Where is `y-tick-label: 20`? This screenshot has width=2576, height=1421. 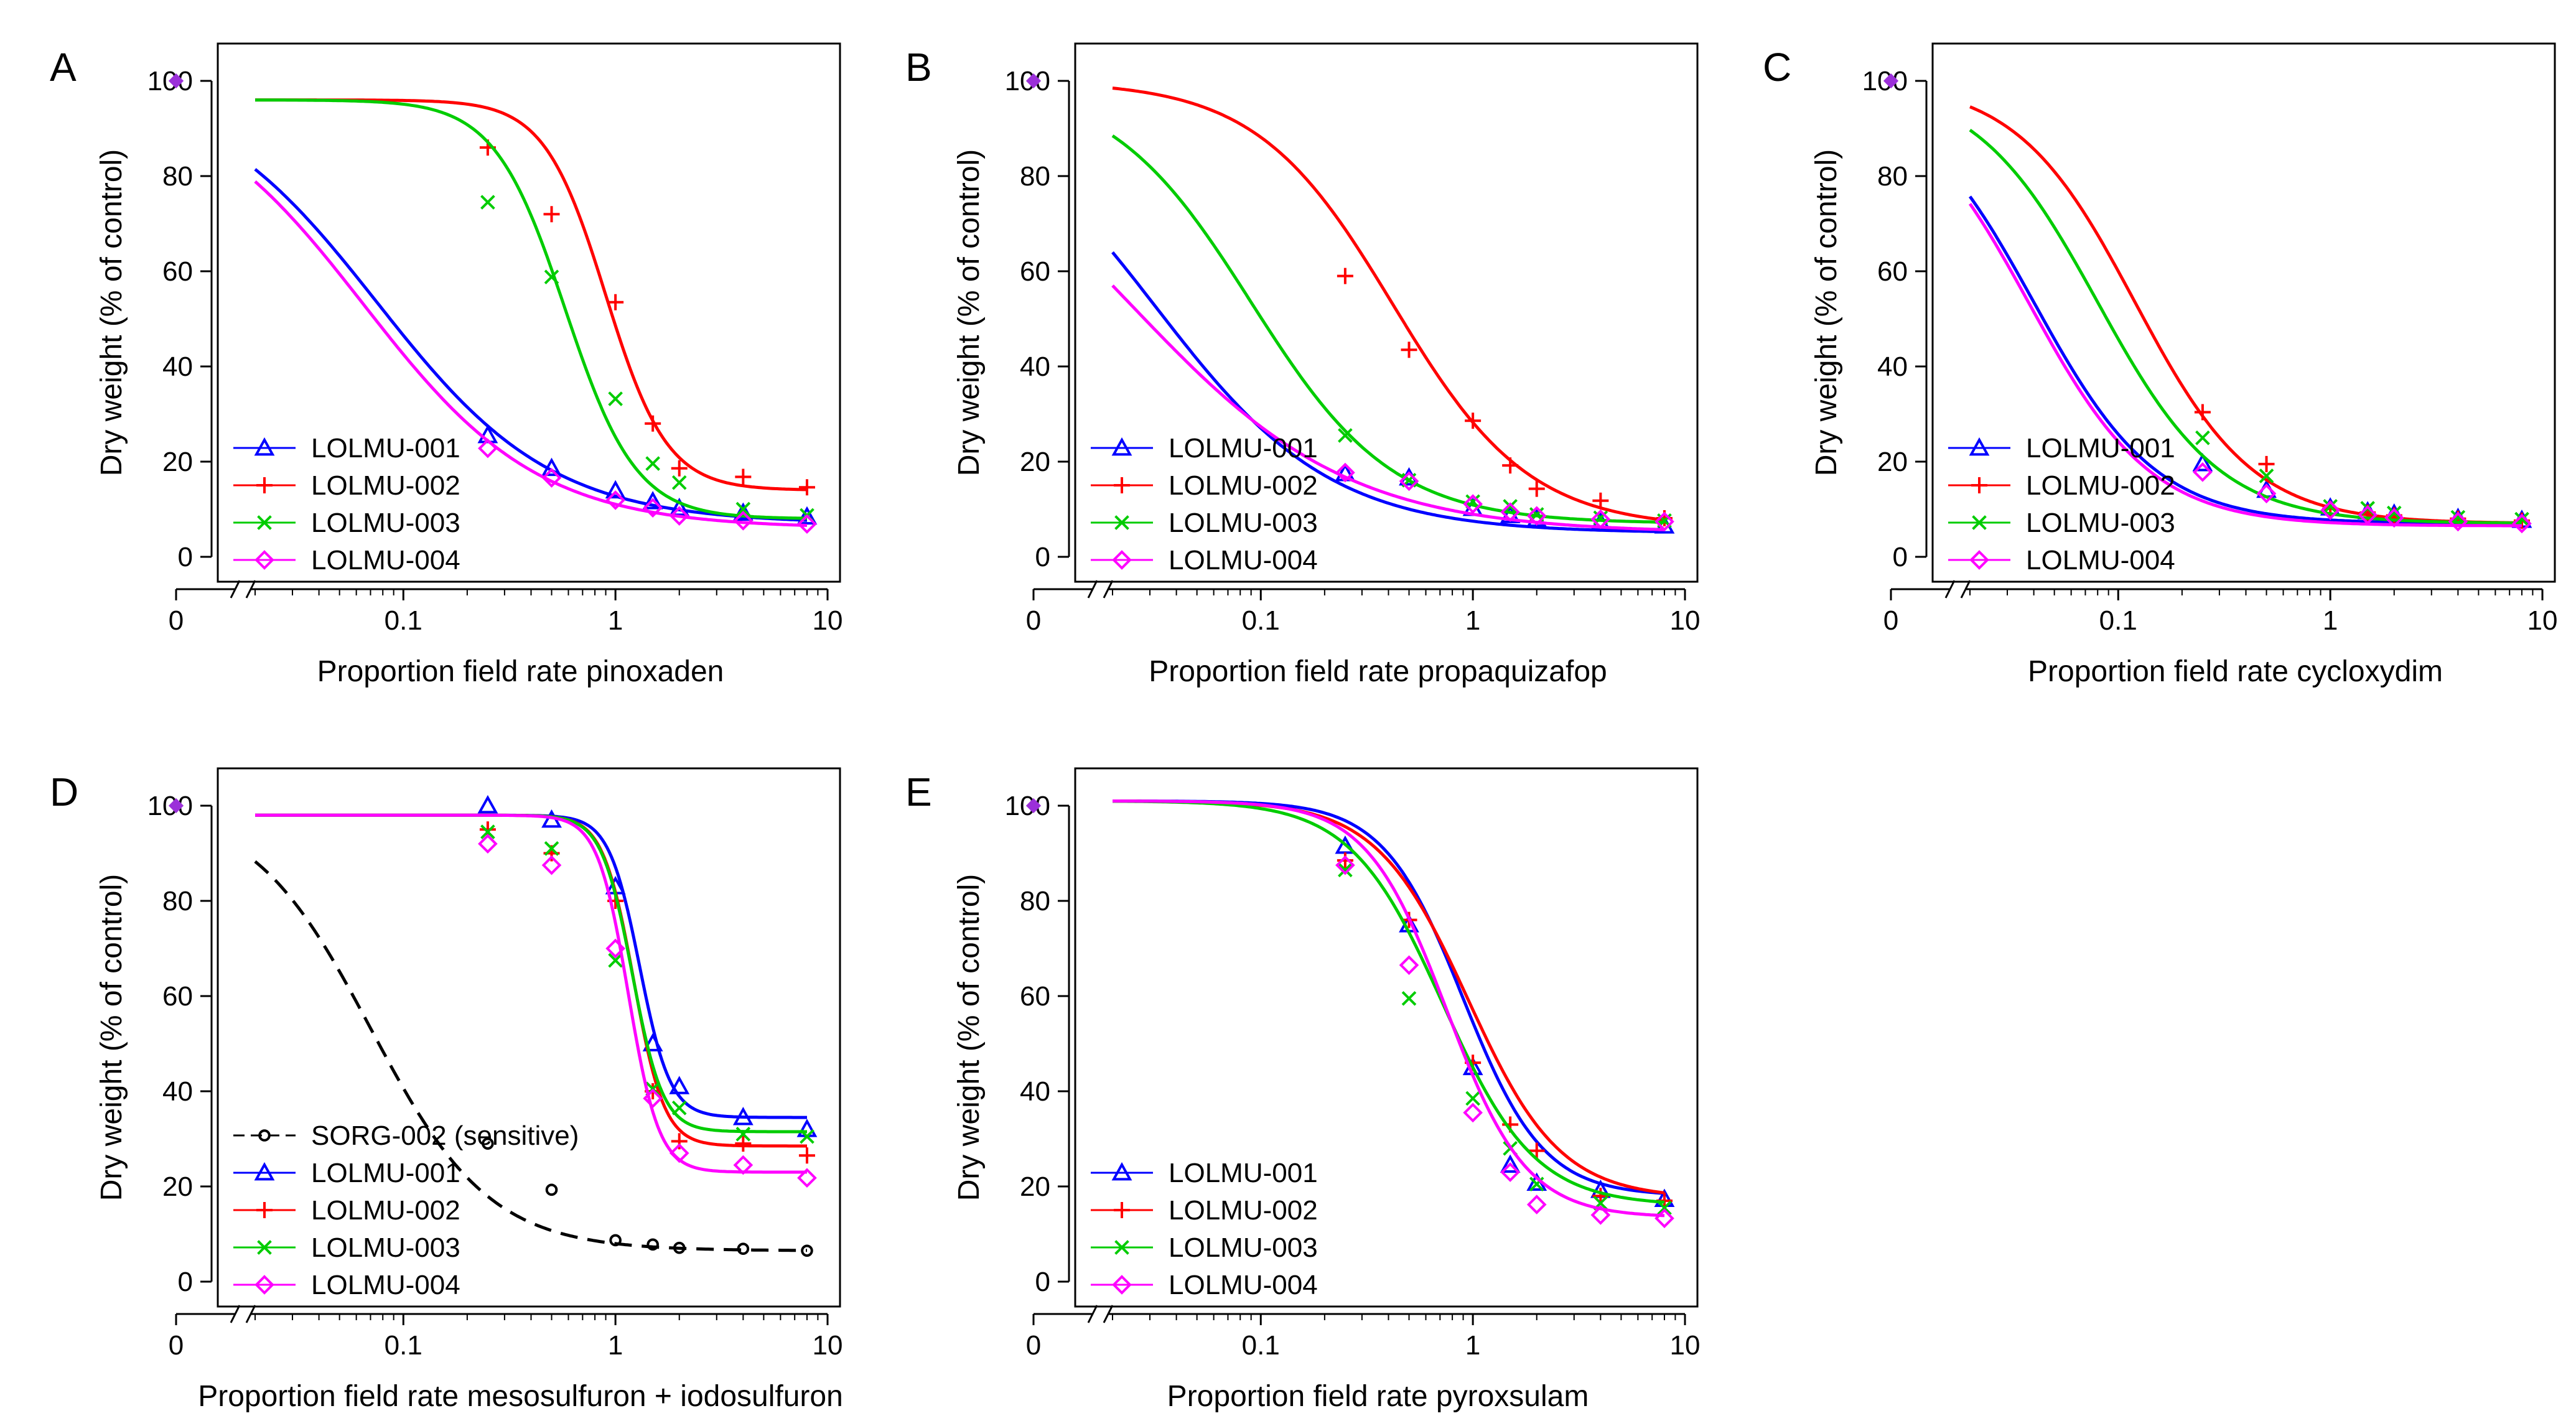
y-tick-label: 20 is located at coordinates (1035, 462).